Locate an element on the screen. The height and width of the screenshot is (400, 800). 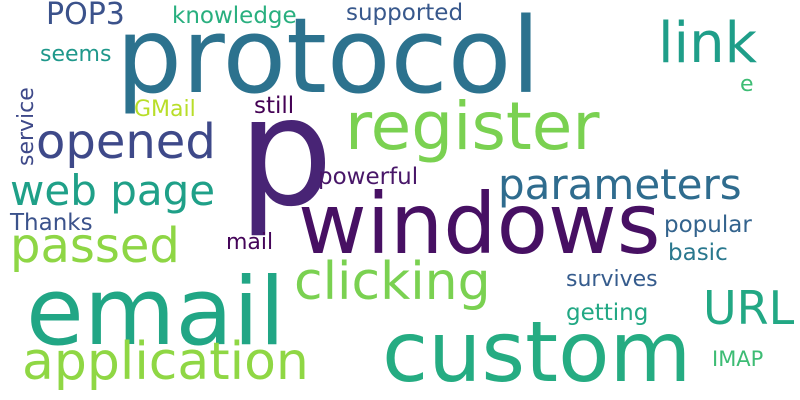
word-e: e is located at coordinates (747, 84).